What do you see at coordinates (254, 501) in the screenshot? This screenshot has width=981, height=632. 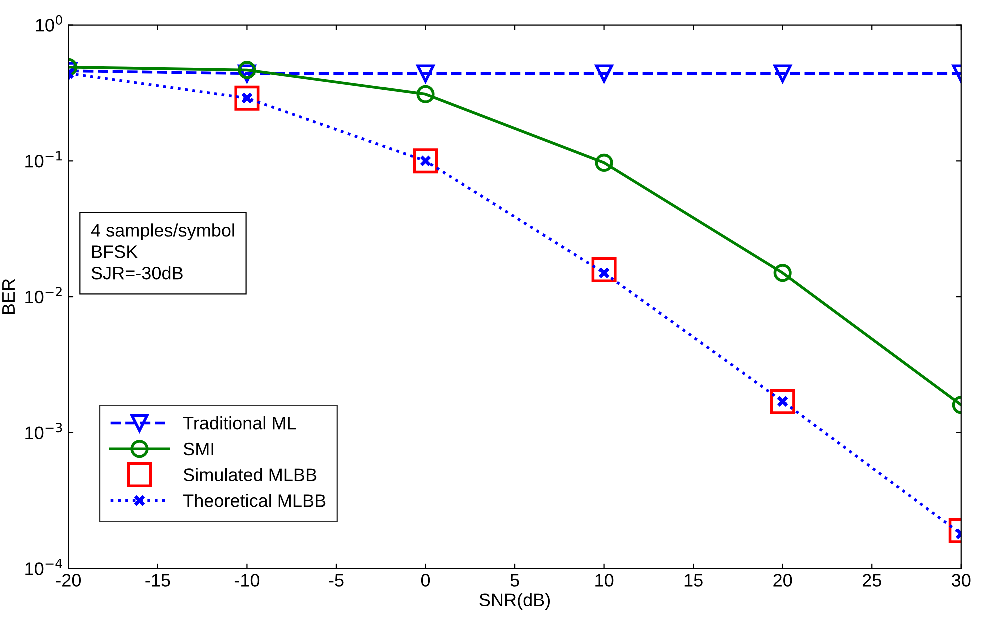 I see `legend-label: Theoretical MLBB` at bounding box center [254, 501].